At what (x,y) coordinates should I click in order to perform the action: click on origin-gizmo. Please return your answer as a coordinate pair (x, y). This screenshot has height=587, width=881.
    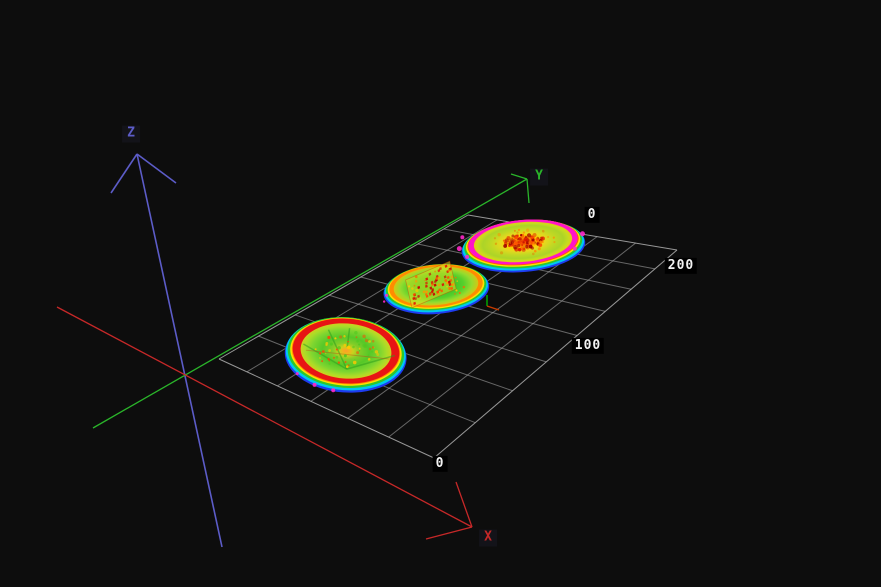
    Looking at the image, I should click on (493, 303).